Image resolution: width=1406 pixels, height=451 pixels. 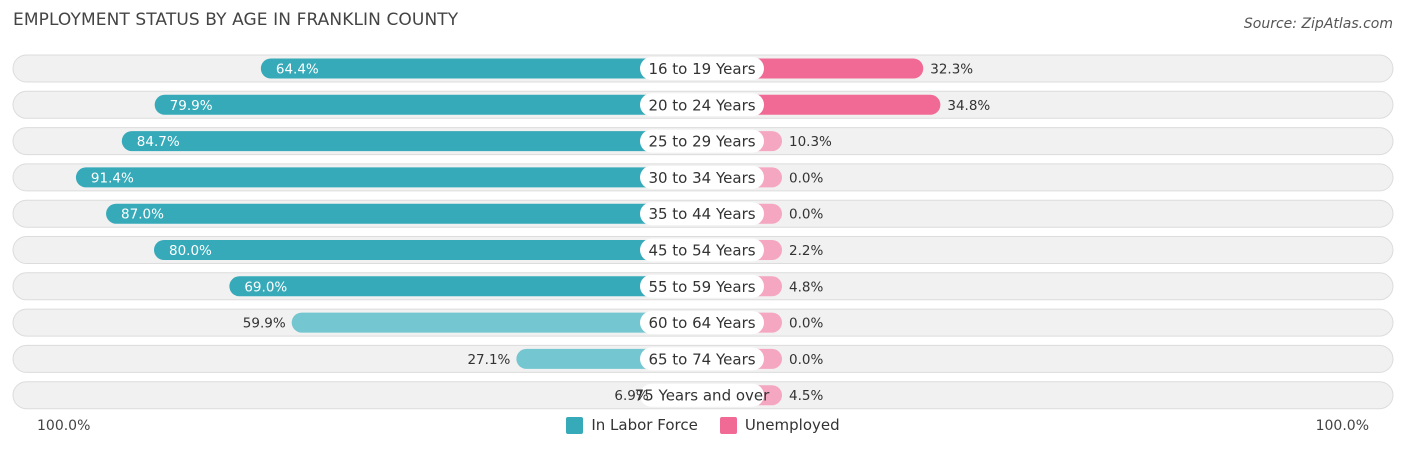 What do you see at coordinates (951, 70) in the screenshot?
I see `value-label-unemployed: 32.3%` at bounding box center [951, 70].